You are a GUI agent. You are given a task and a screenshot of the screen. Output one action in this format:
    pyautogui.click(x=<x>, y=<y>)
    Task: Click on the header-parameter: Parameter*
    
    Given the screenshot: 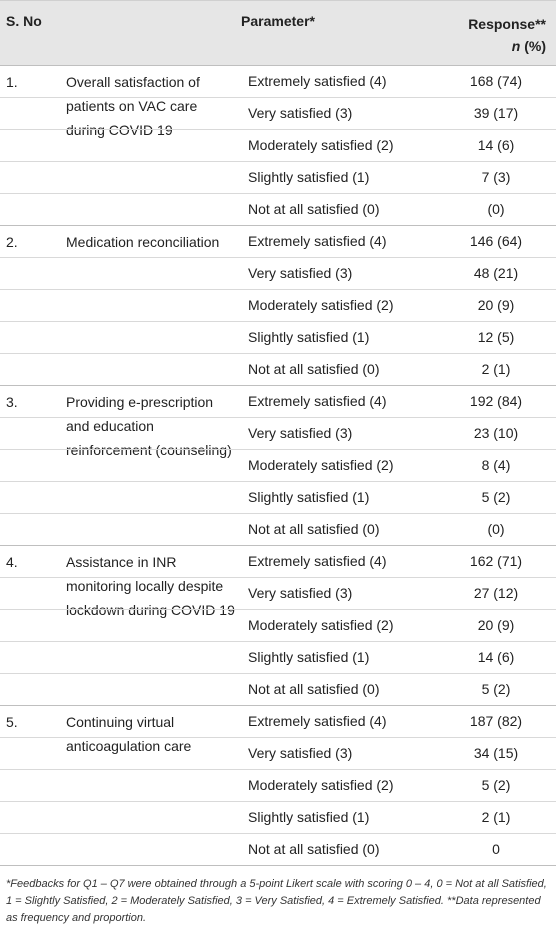 What is the action you would take?
    pyautogui.click(x=278, y=21)
    